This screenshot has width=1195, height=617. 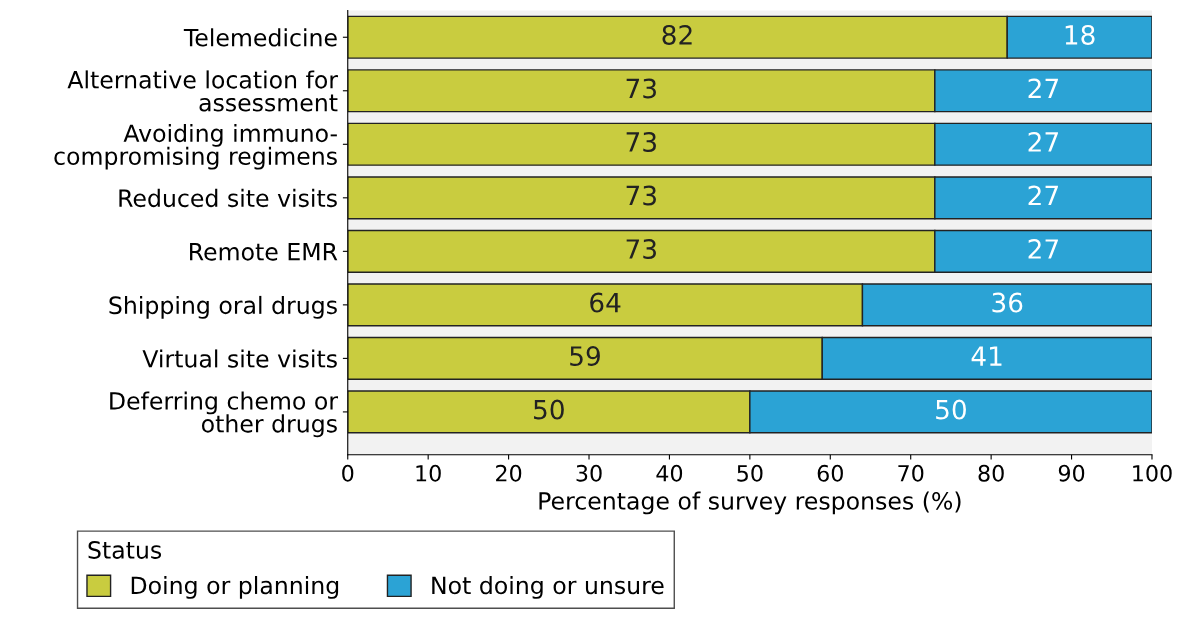 I want to click on data-label: 18, so click(x=1080, y=34).